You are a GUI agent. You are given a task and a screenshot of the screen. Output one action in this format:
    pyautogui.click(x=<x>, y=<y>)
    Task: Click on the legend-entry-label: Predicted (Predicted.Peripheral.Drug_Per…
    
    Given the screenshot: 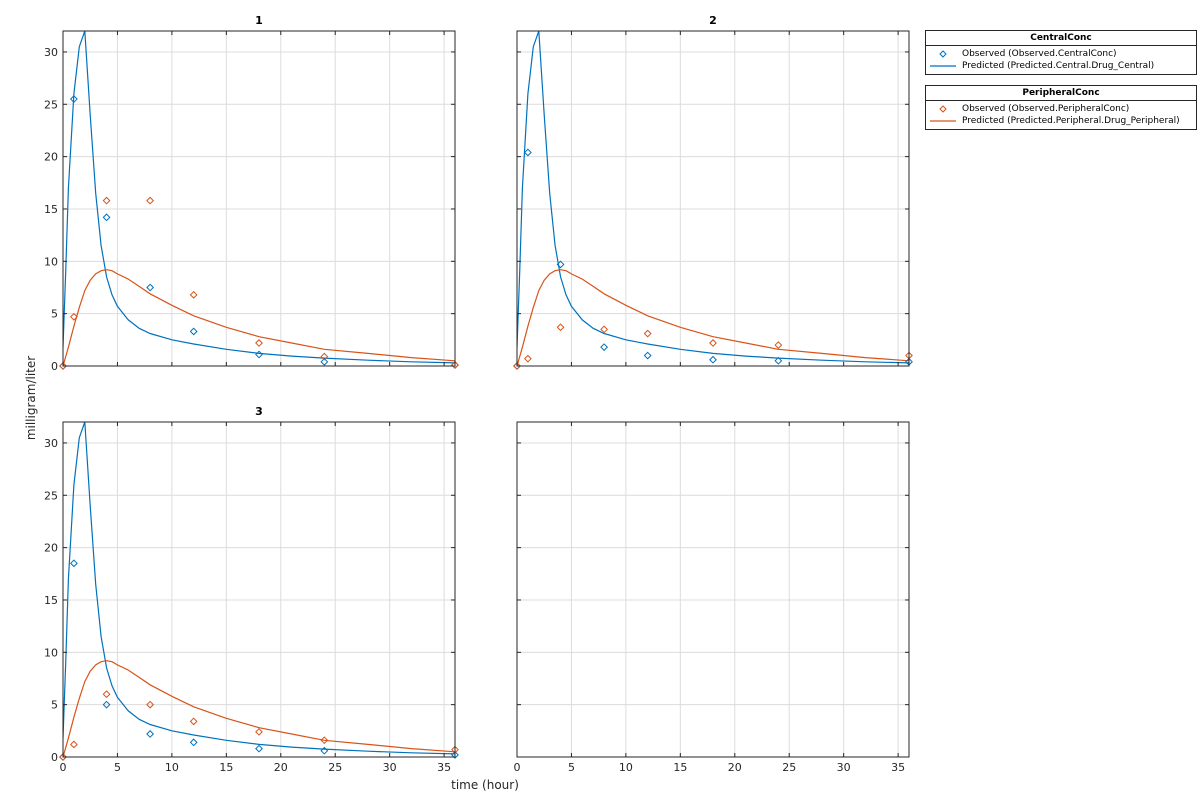 What is the action you would take?
    pyautogui.click(x=1071, y=121)
    